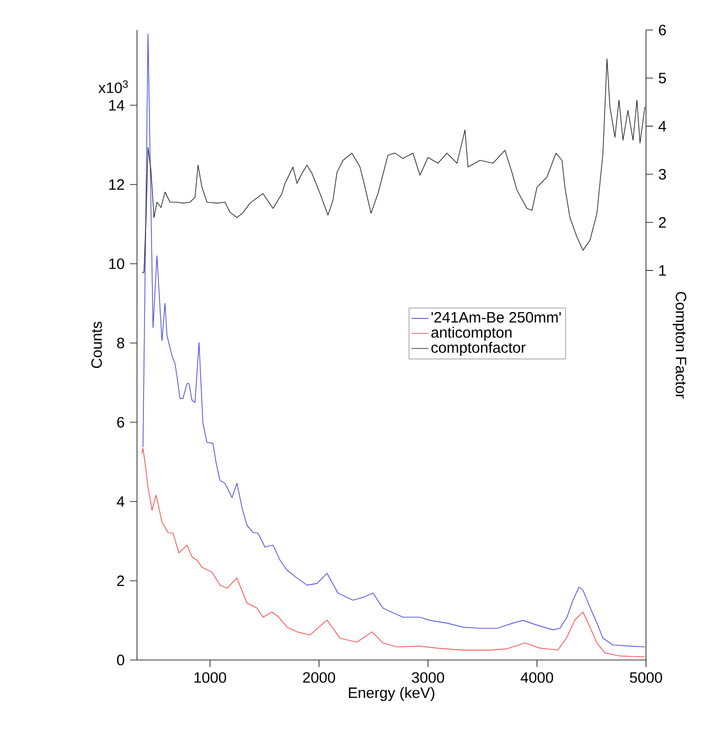  Describe the element at coordinates (646, 677) in the screenshot. I see `x-tick-label: 5000` at that location.